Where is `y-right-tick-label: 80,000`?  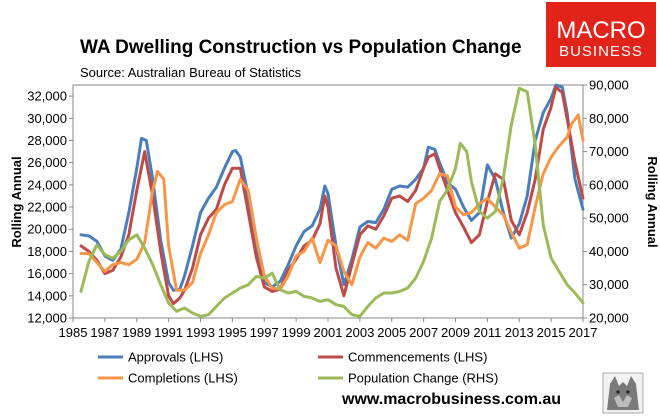
y-right-tick-label: 80,000 is located at coordinates (609, 118).